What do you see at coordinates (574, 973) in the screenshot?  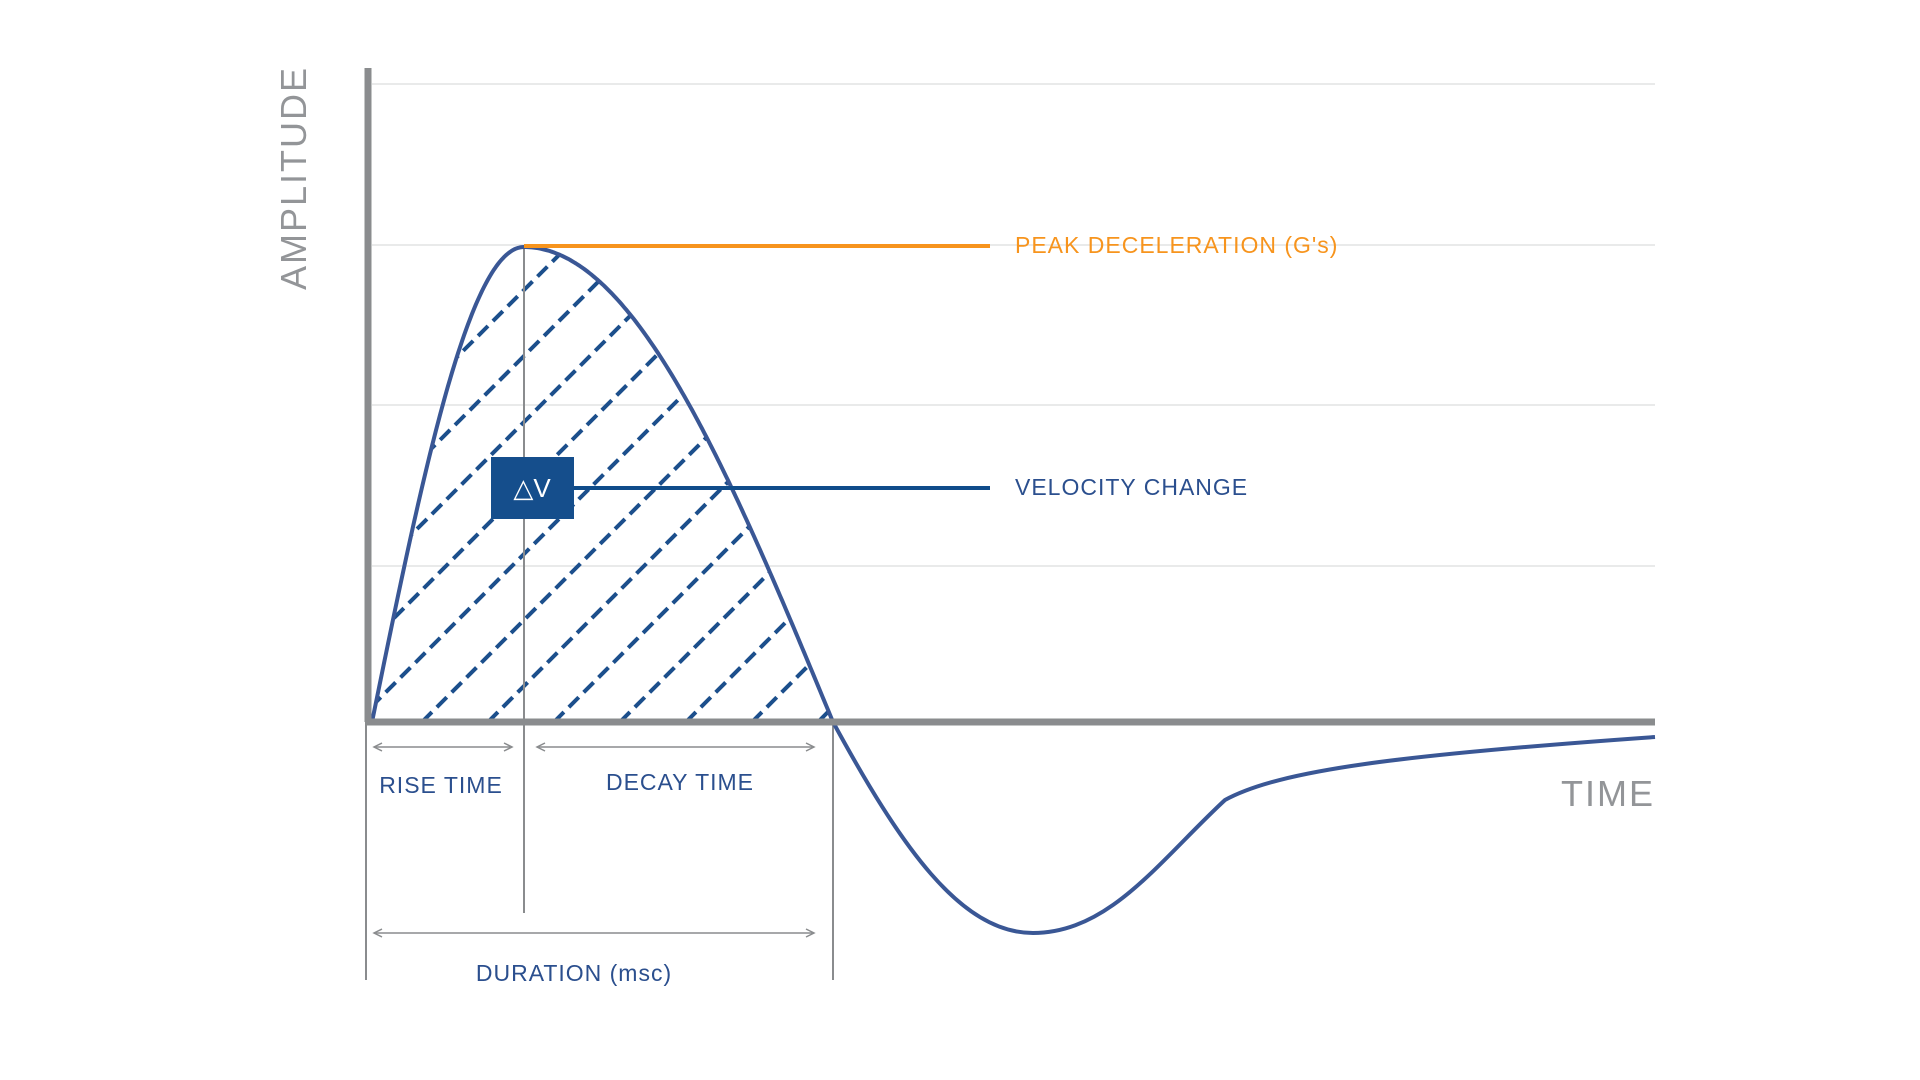 I see `duration-label: DURATION (msc)` at bounding box center [574, 973].